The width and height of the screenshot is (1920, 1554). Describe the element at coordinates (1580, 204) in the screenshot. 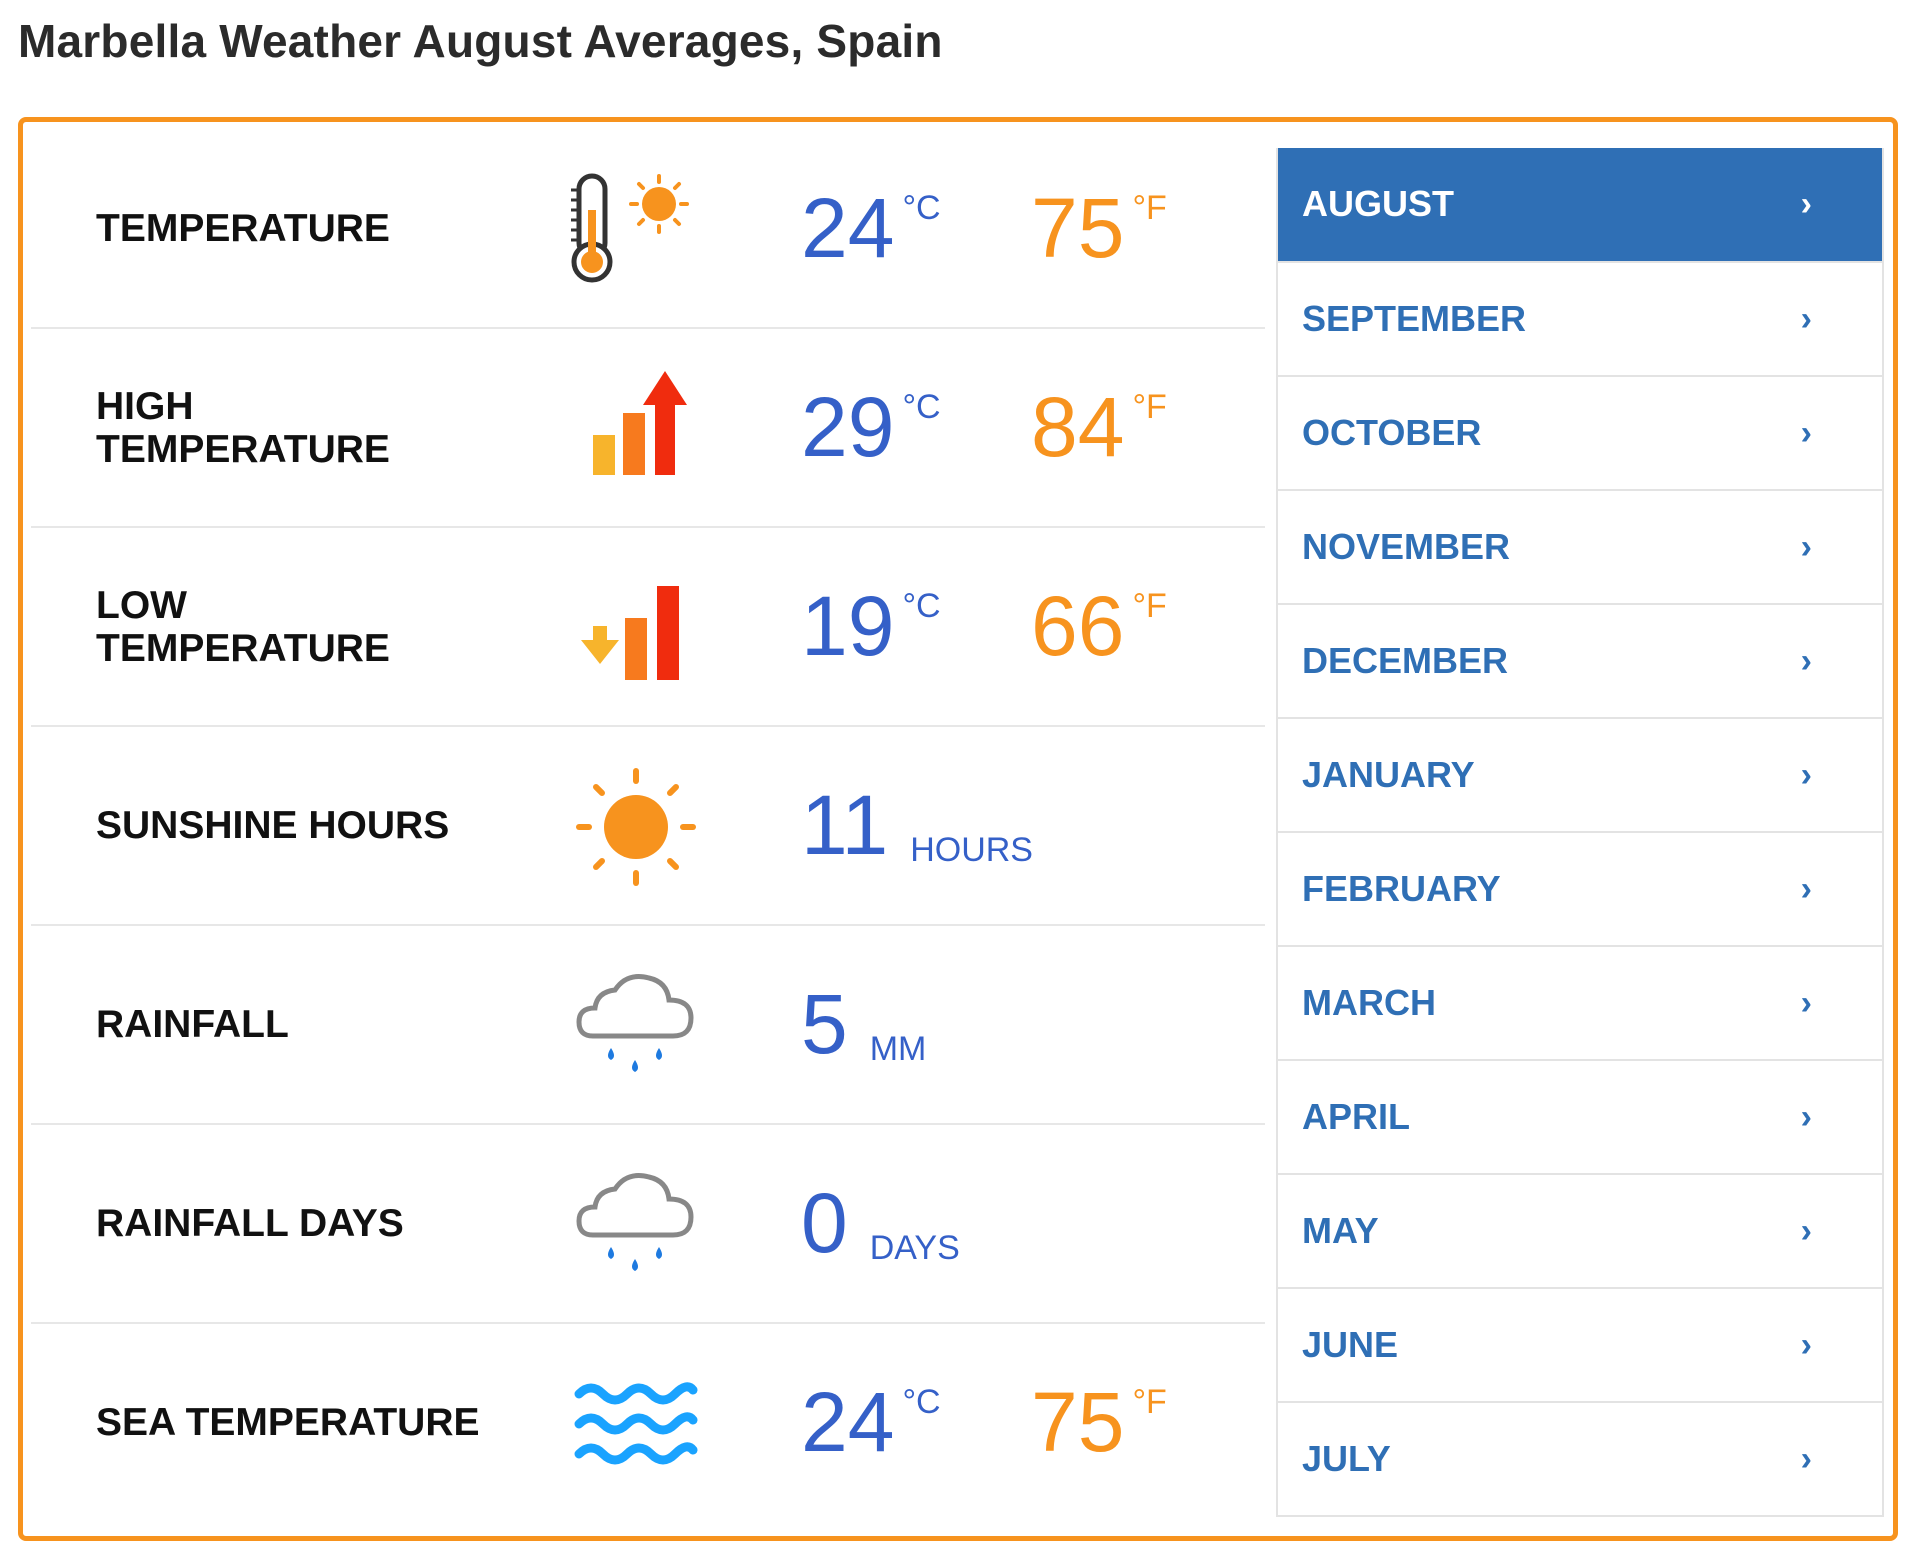

I see `month-item-august: AUGUST ›` at that location.